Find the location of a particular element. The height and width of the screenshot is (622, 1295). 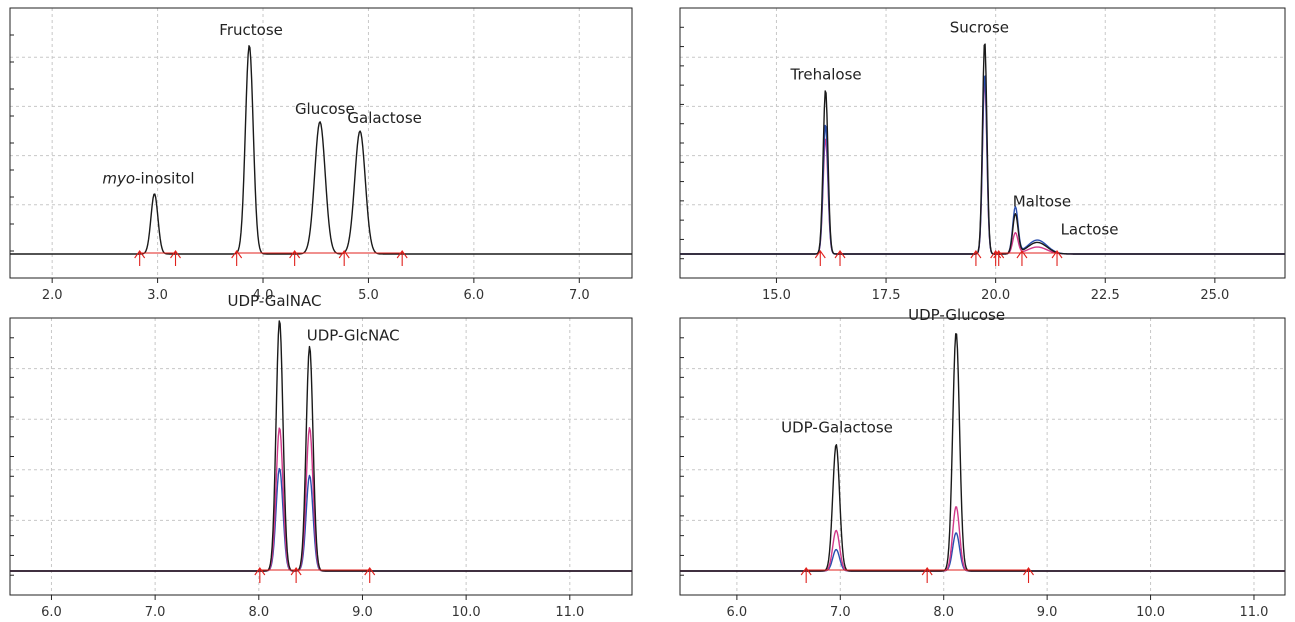

x-tick-label: 20.0 is located at coordinates (995, 295).